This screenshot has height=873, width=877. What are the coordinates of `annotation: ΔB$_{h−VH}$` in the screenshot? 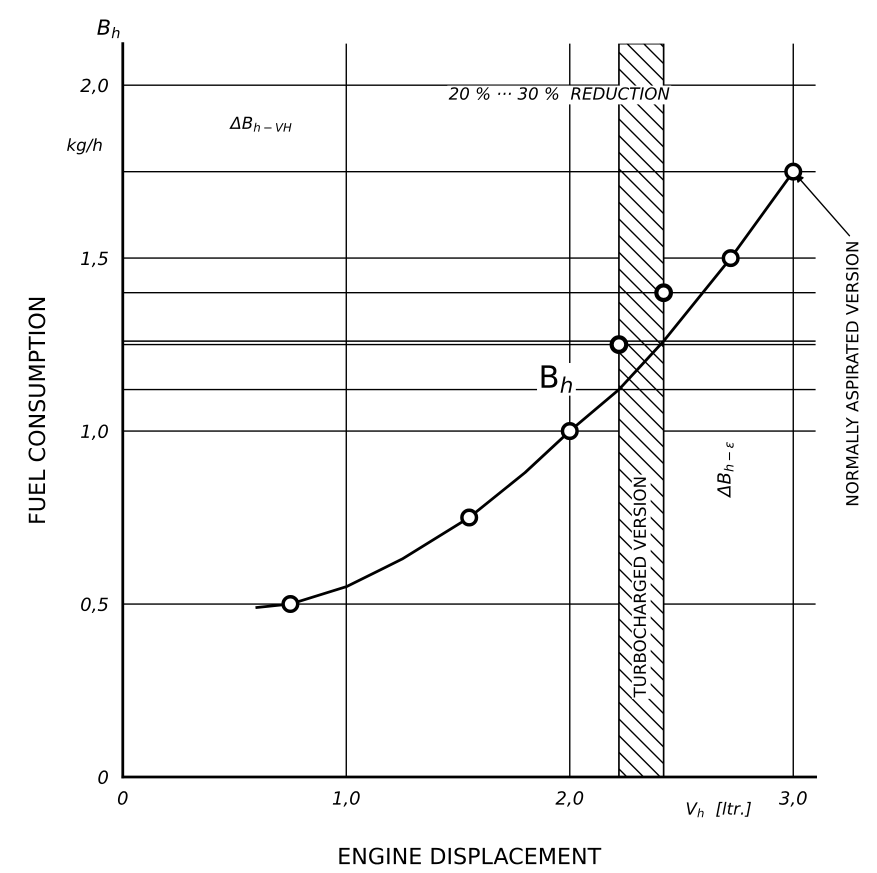 It's located at (260, 124).